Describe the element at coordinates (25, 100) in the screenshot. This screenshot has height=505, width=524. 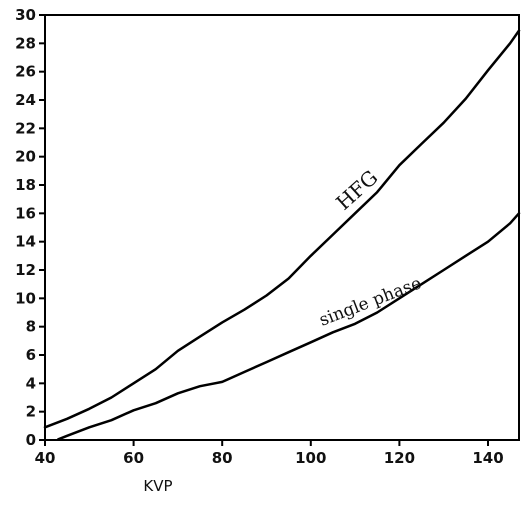
I see `y-tick-label: 24` at that location.